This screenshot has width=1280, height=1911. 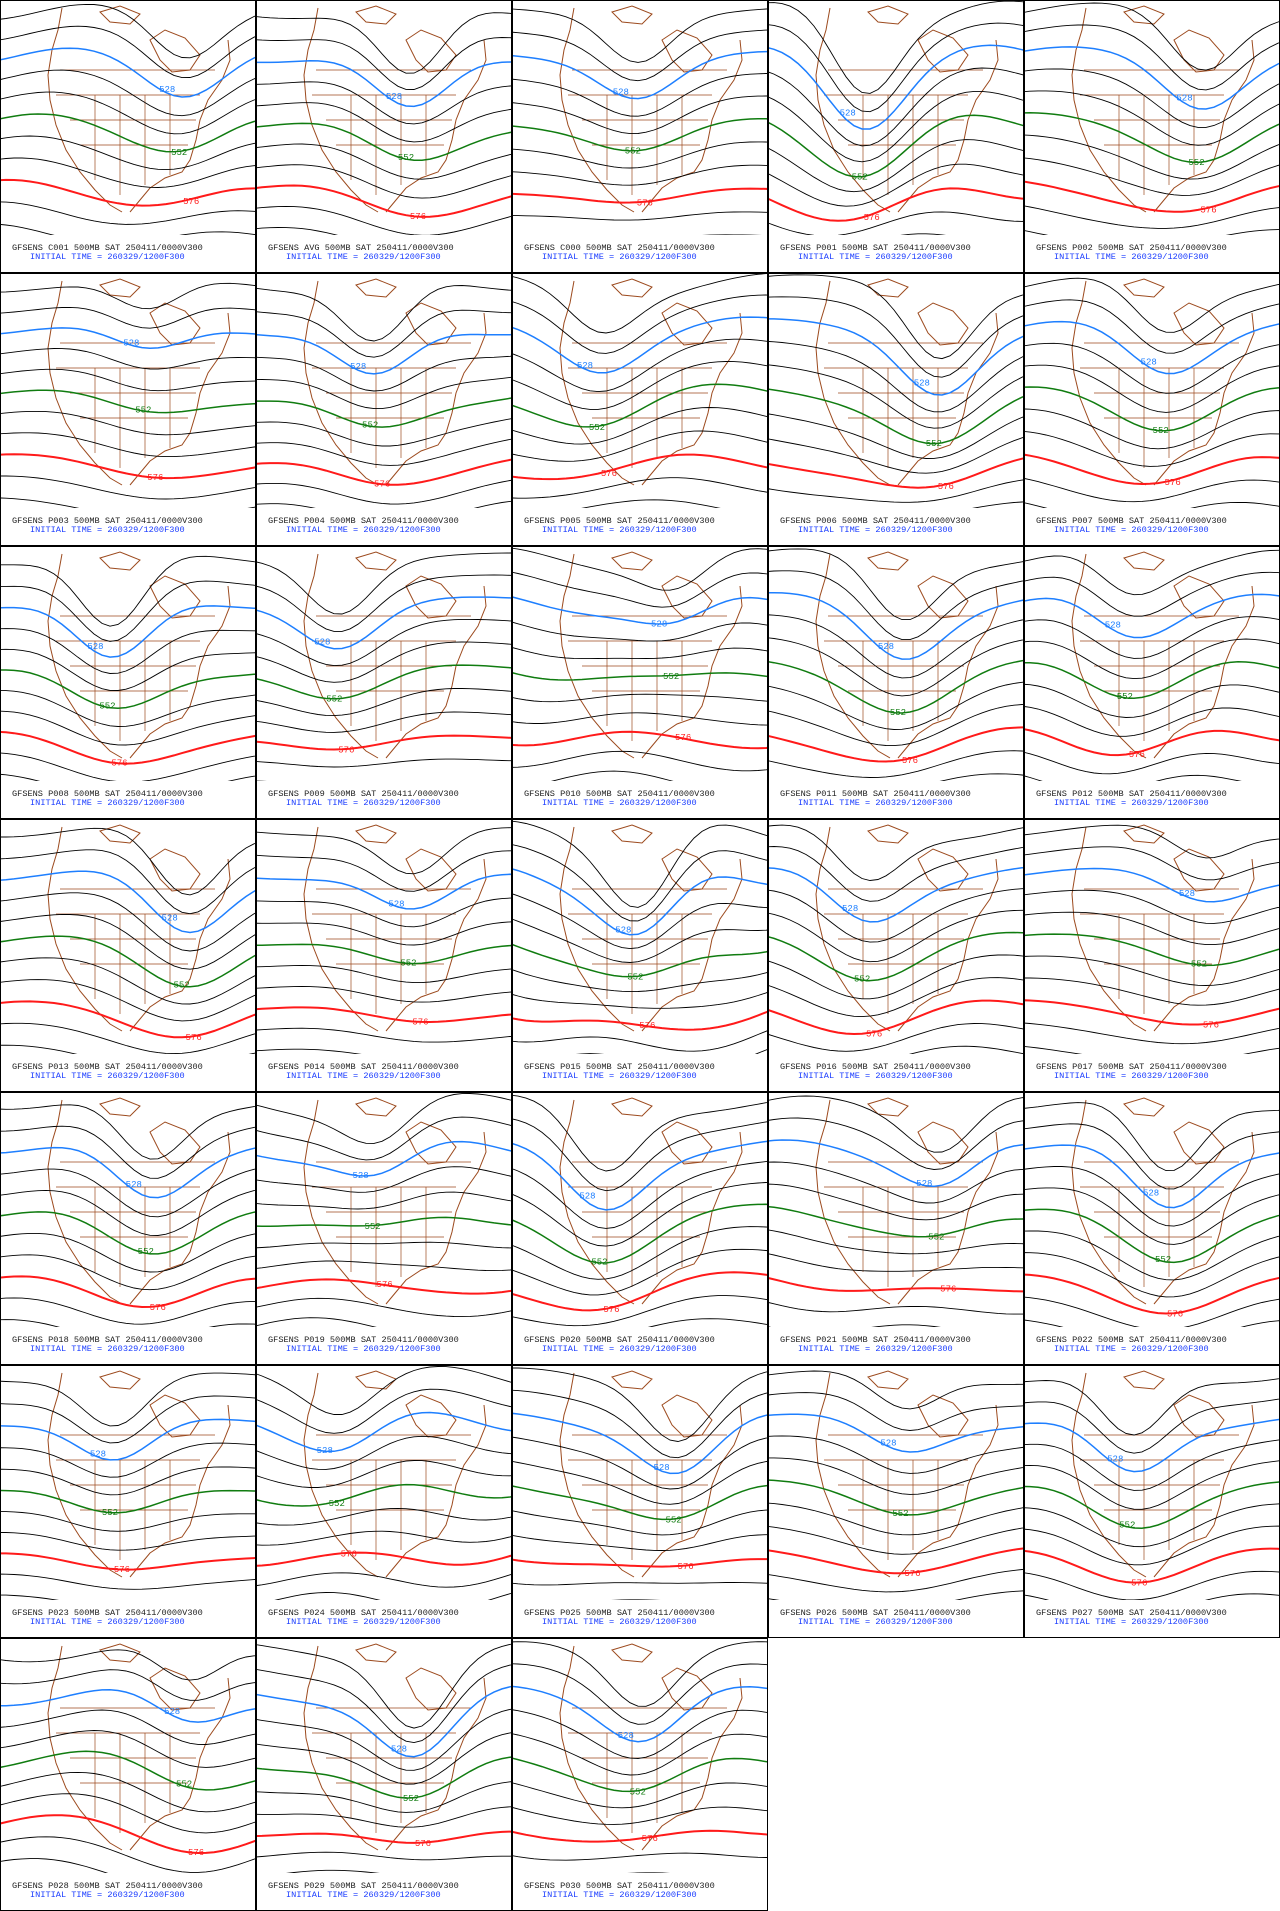 I want to click on panel-title: GFSENS P002 500MB SAT 250411/0000V300, so click(x=1131, y=248).